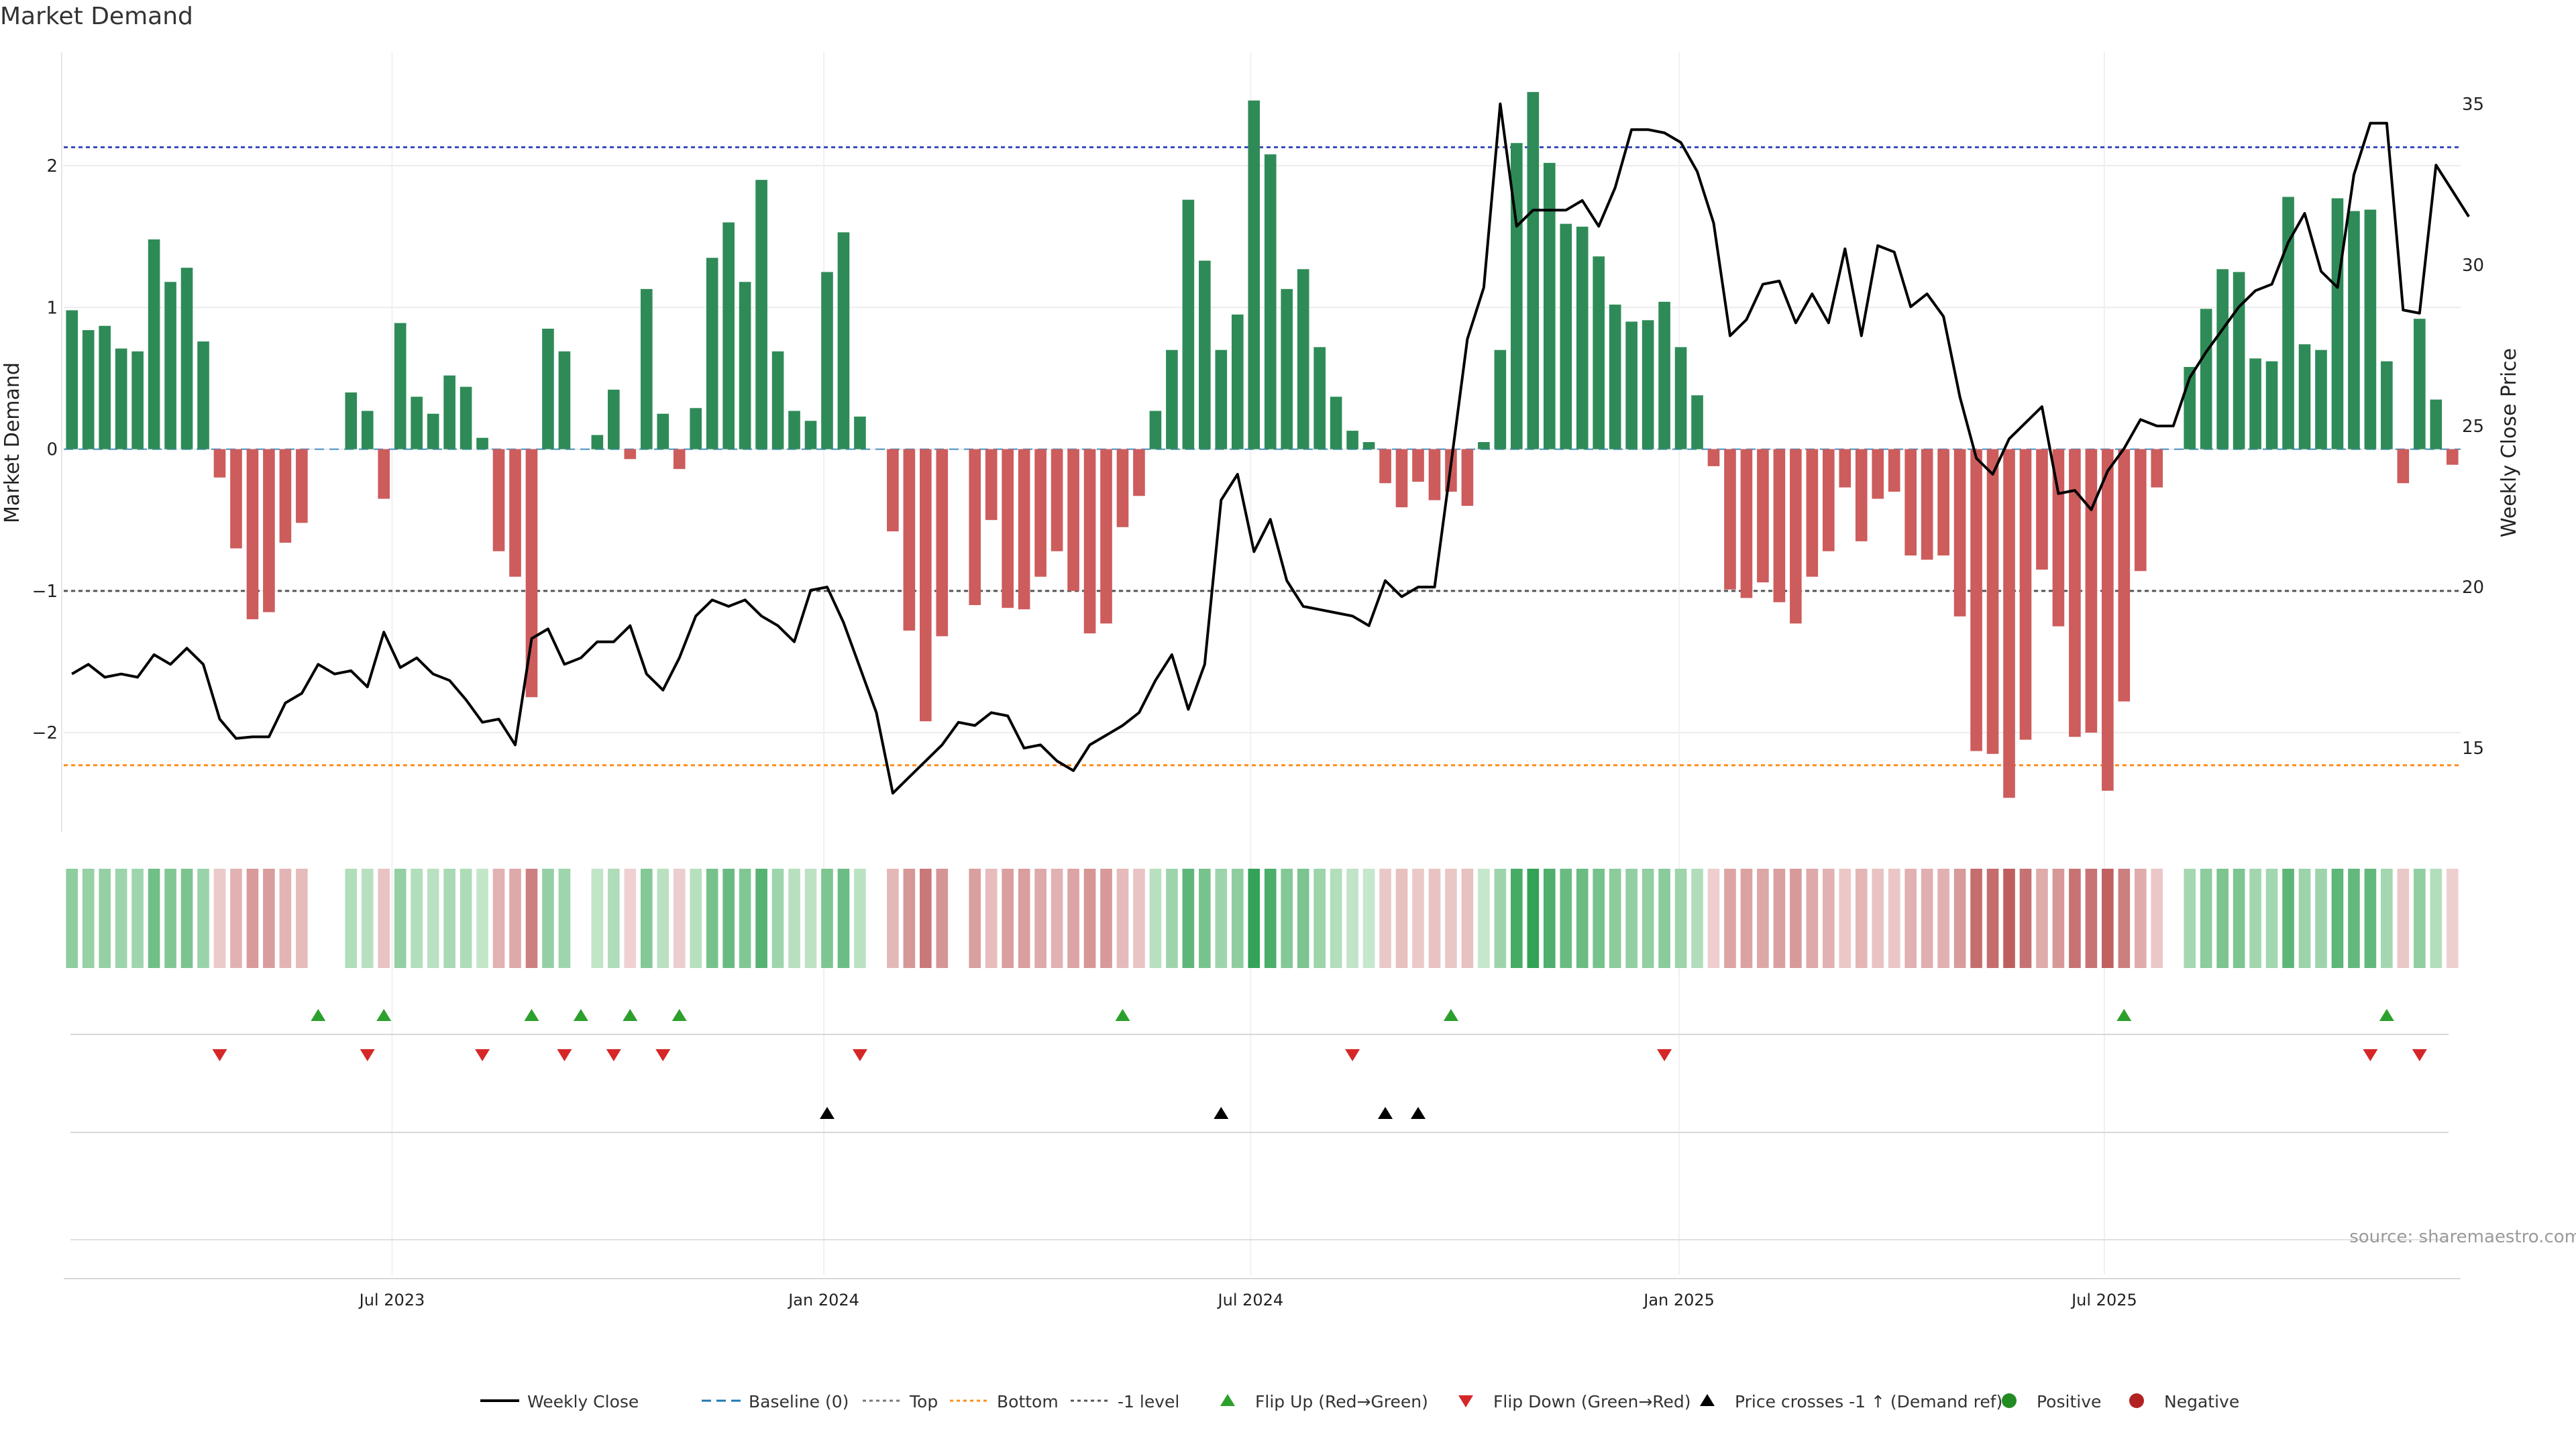 This screenshot has height=1449, width=2576. Describe the element at coordinates (1250, 1300) in the screenshot. I see `x-tick-label: Jul 2024` at that location.